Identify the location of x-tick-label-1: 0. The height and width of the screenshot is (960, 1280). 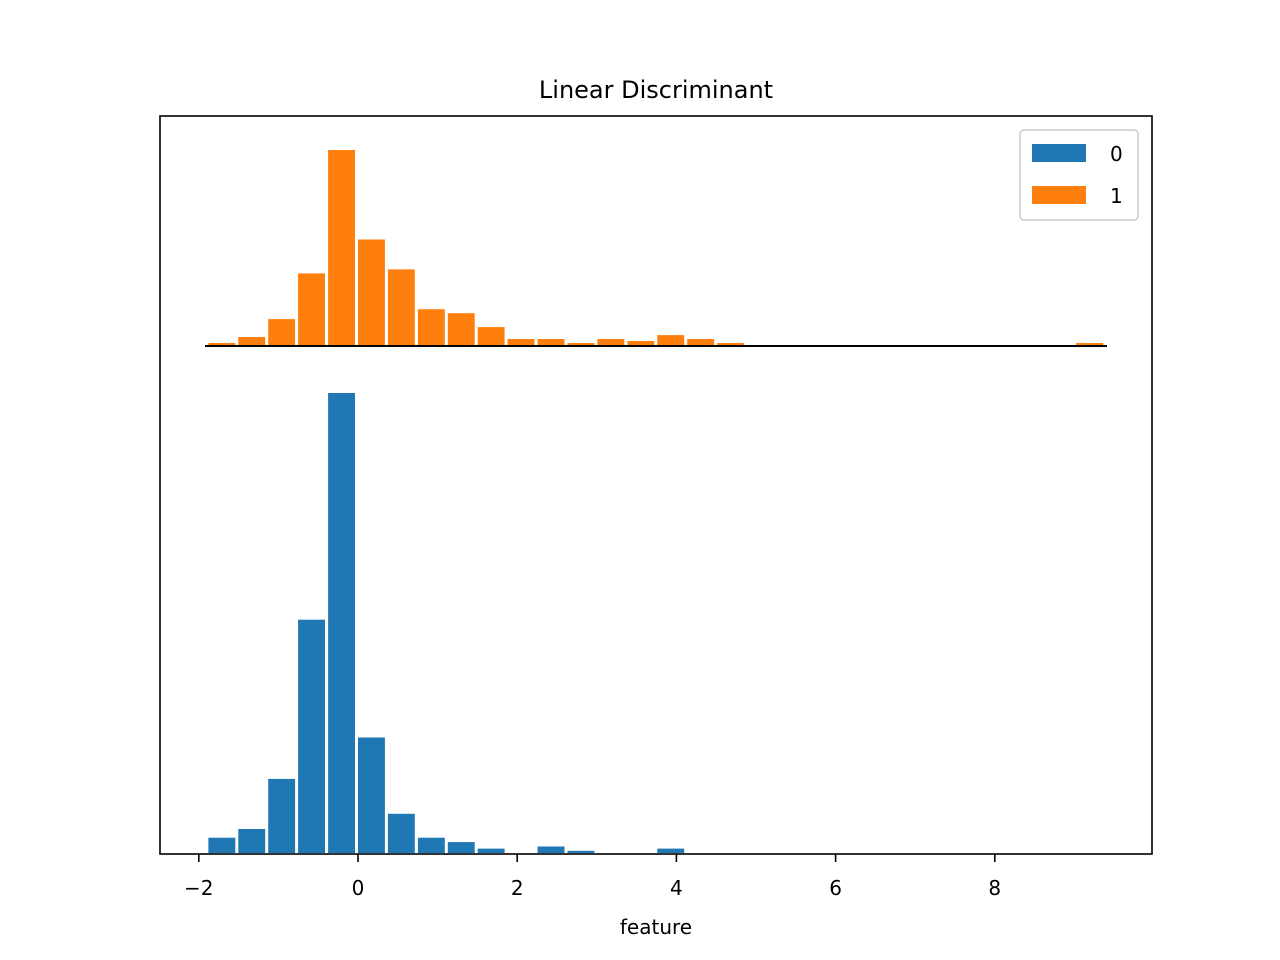
(358, 888).